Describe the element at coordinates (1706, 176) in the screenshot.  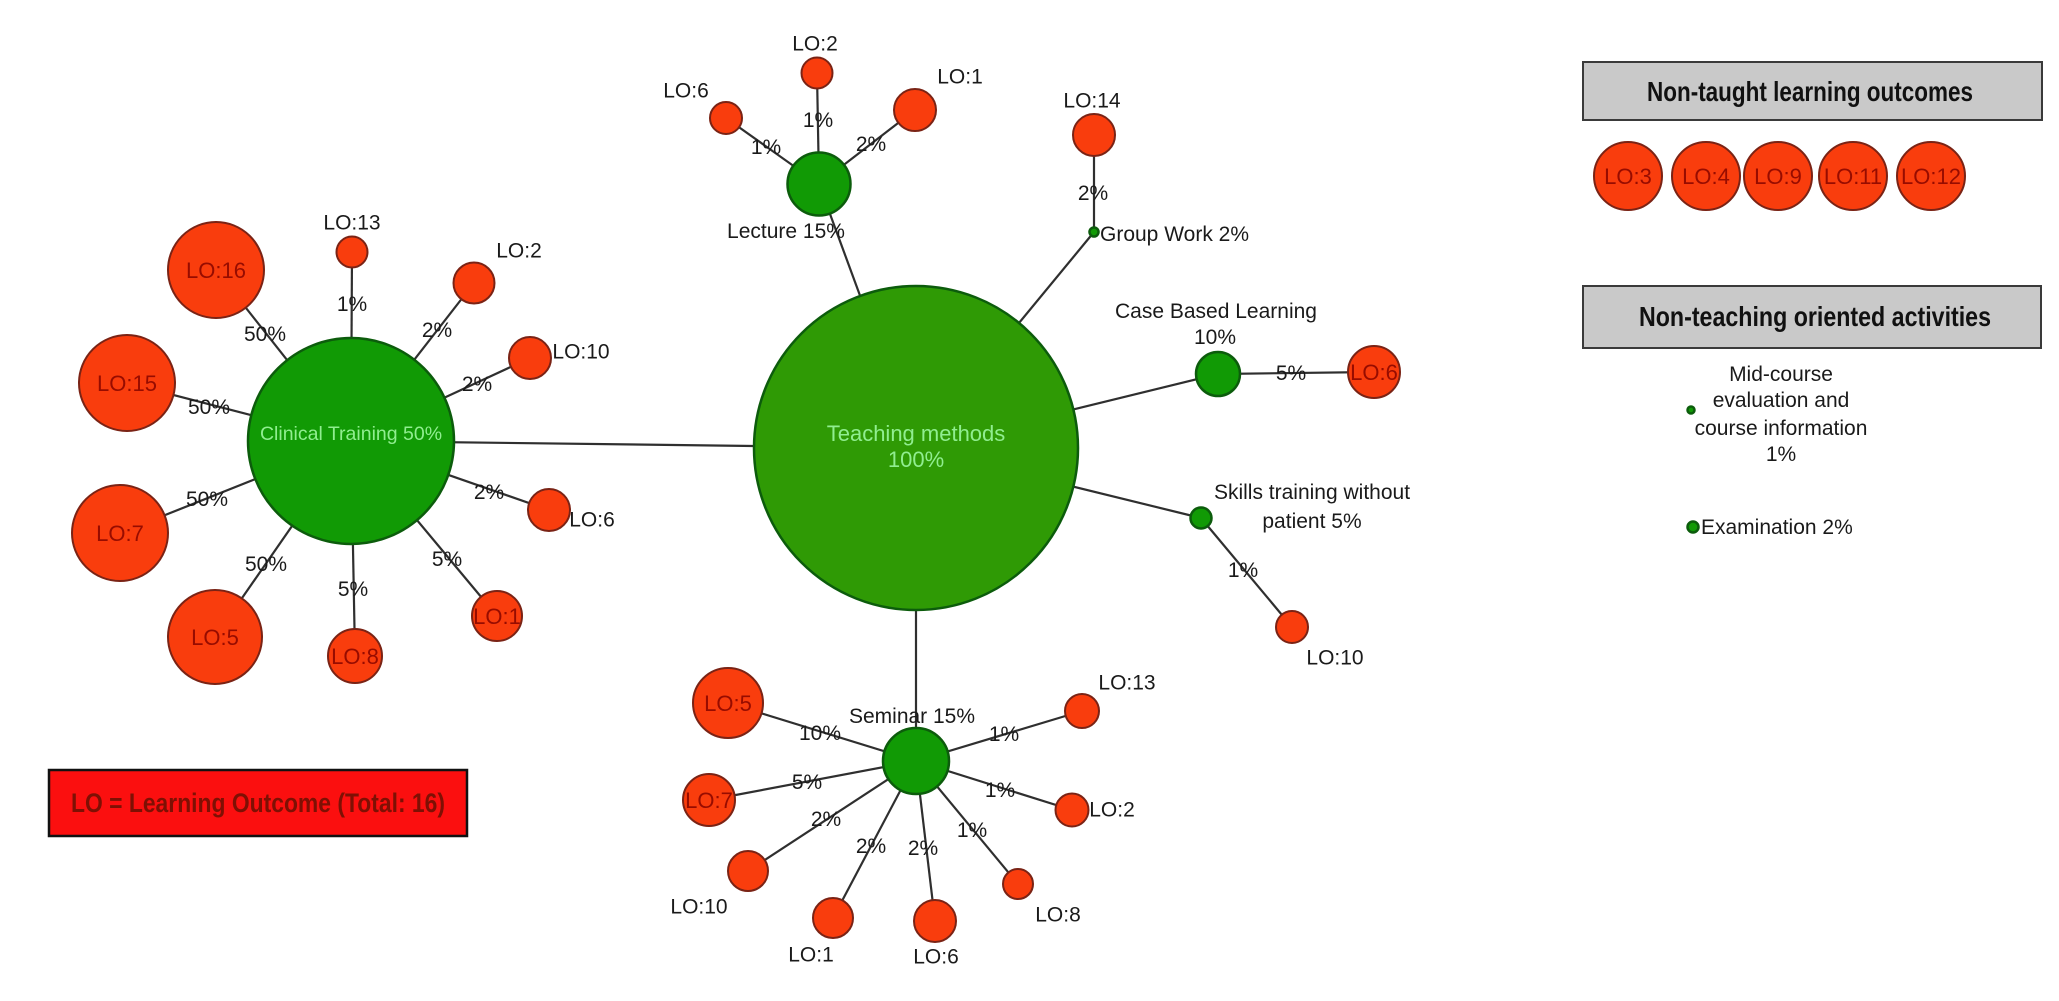
I see `svg-text: LO:4` at that location.